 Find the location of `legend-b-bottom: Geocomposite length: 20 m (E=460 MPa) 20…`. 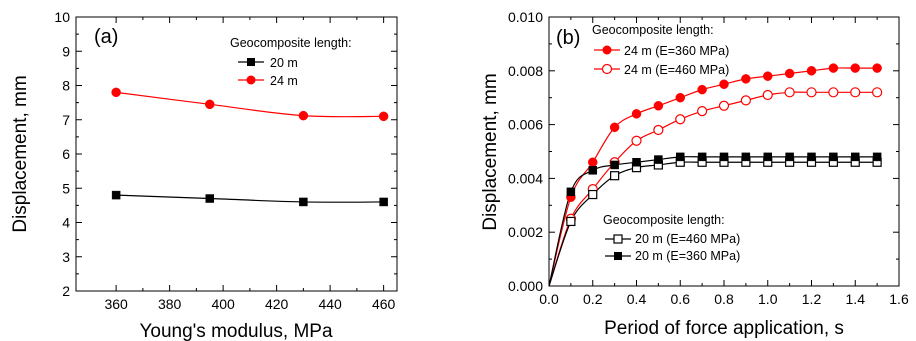

legend-b-bottom: Geocomposite length: 20 m (E=460 MPa) 20… is located at coordinates (671, 238).